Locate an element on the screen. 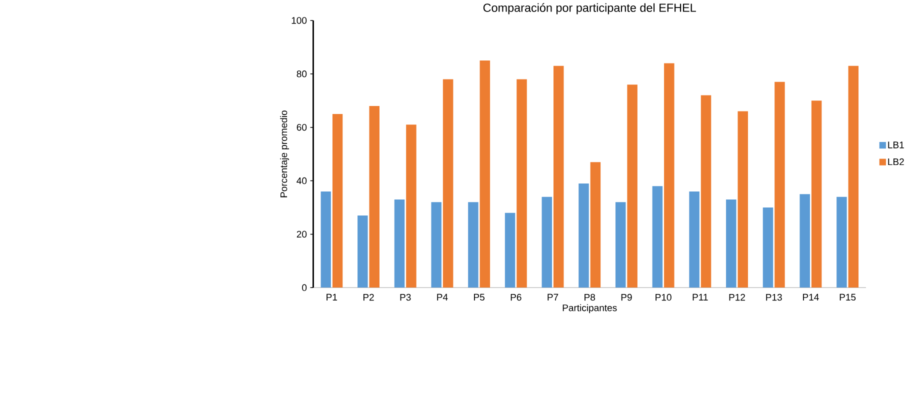 This screenshot has height=419, width=908. legend-label: LB2 is located at coordinates (896, 162).